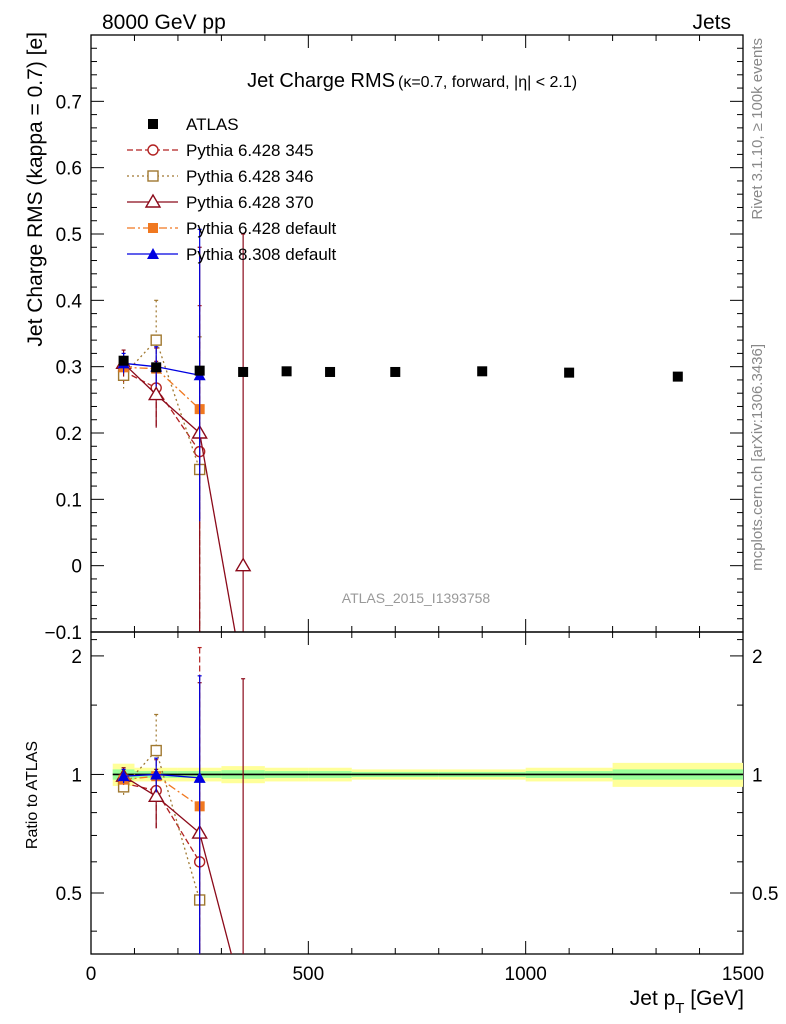  What do you see at coordinates (487, 82) in the screenshot?
I see `main-subtitle: (κ=0.7, forward, |η| < 2.1)` at bounding box center [487, 82].